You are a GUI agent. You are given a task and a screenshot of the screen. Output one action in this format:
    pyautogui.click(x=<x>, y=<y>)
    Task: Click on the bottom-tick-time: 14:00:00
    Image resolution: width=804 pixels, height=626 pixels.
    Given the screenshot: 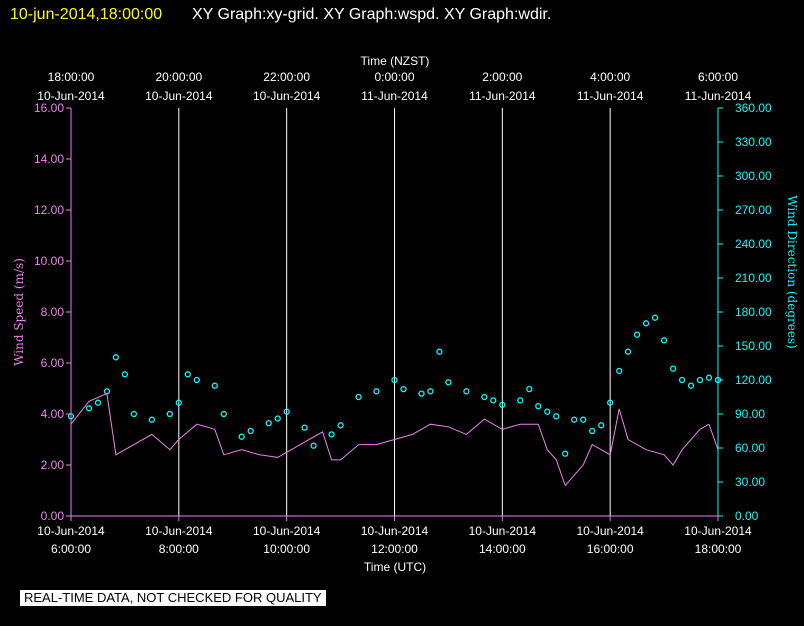 What is the action you would take?
    pyautogui.click(x=502, y=549)
    